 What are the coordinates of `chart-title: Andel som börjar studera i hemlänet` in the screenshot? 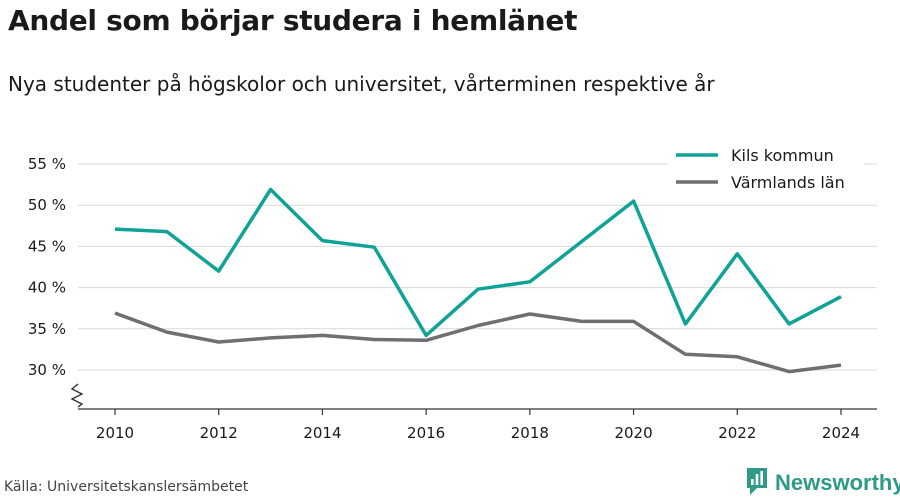 It's located at (293, 20).